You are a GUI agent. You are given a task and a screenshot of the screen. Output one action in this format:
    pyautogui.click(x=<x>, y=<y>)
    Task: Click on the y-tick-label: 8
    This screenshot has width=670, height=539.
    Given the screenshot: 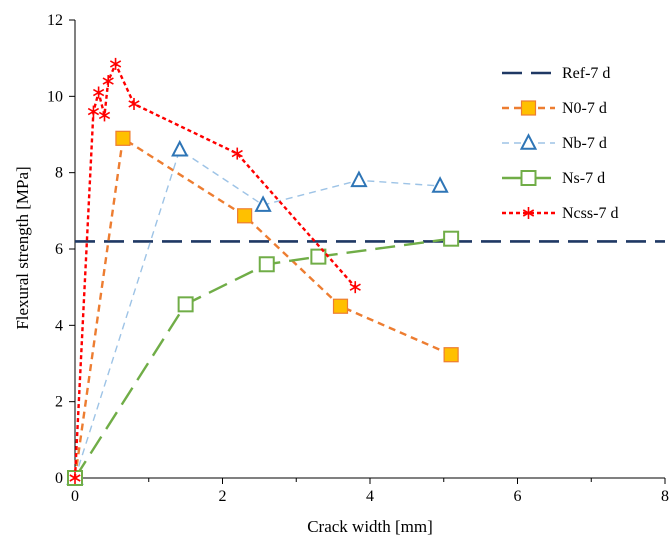 What is the action you would take?
    pyautogui.click(x=59, y=173)
    